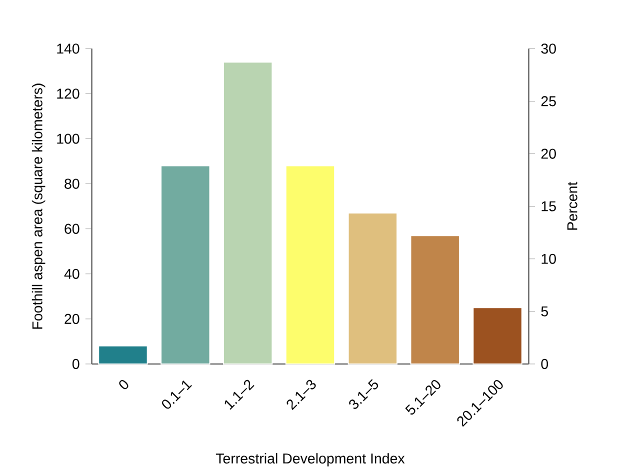 The width and height of the screenshot is (632, 473). Describe the element at coordinates (72, 183) in the screenshot. I see `y-tick-label: 80` at that location.